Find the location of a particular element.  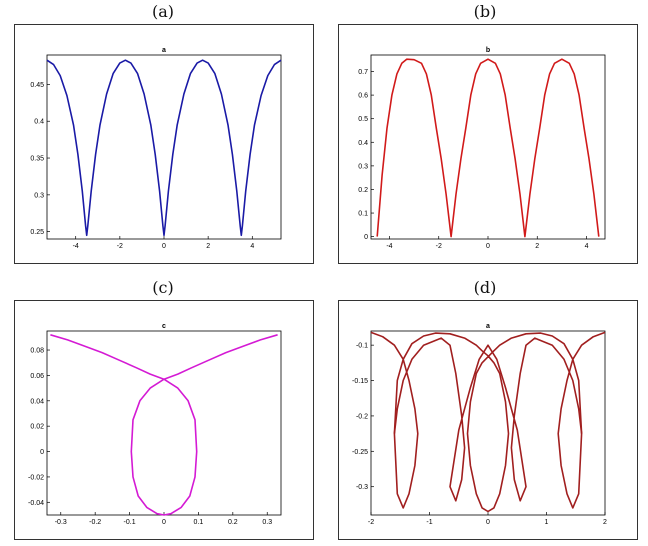

y-tick-label: 0.7 is located at coordinates (363, 72).